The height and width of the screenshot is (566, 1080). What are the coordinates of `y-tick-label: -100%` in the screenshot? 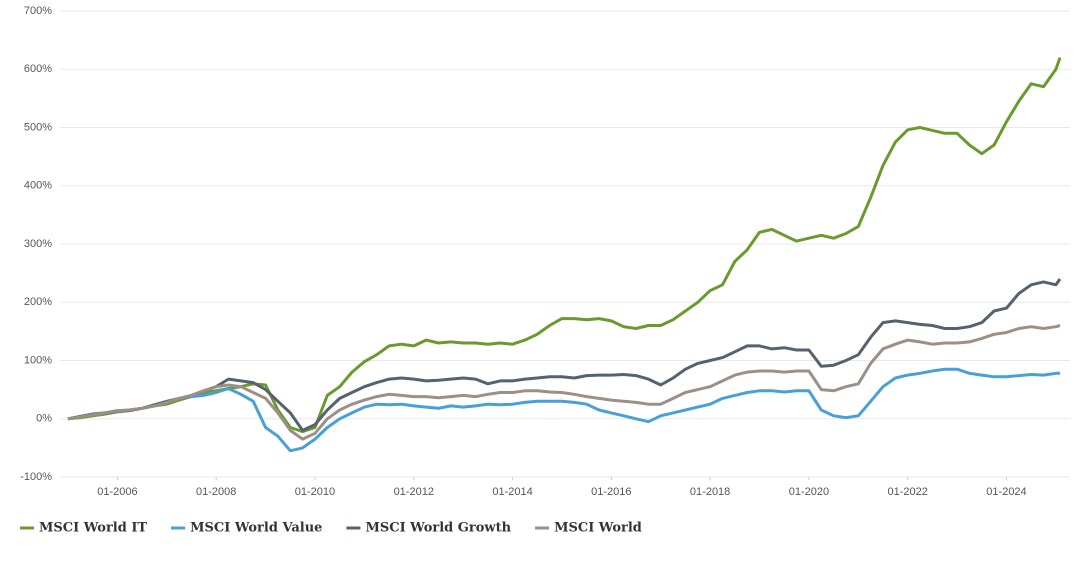 It's located at (36, 477).